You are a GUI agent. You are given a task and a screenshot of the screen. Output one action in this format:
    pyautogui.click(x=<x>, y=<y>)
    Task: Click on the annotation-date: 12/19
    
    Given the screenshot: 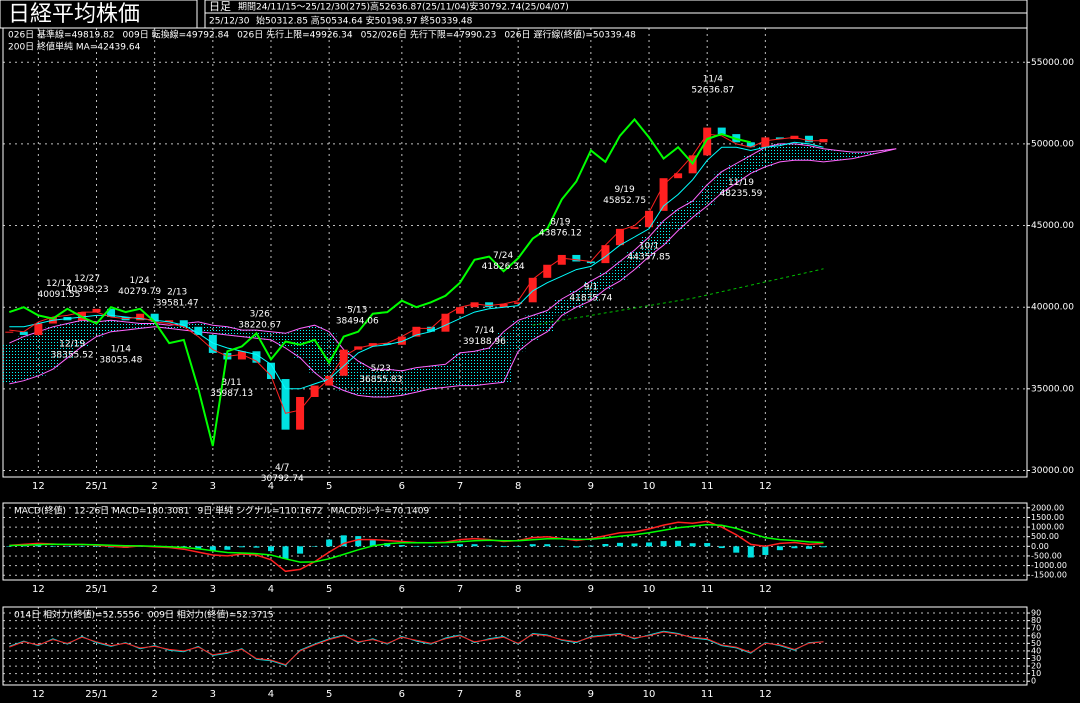 What is the action you would take?
    pyautogui.click(x=72, y=345)
    